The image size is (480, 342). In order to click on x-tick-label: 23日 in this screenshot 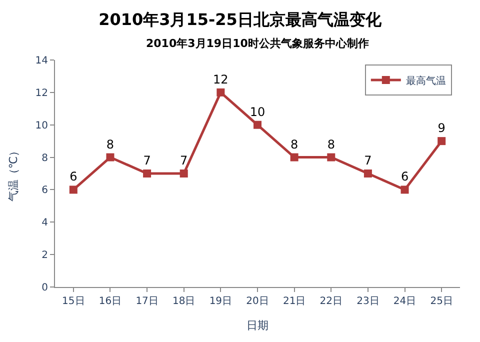, I will do `click(368, 301)`.